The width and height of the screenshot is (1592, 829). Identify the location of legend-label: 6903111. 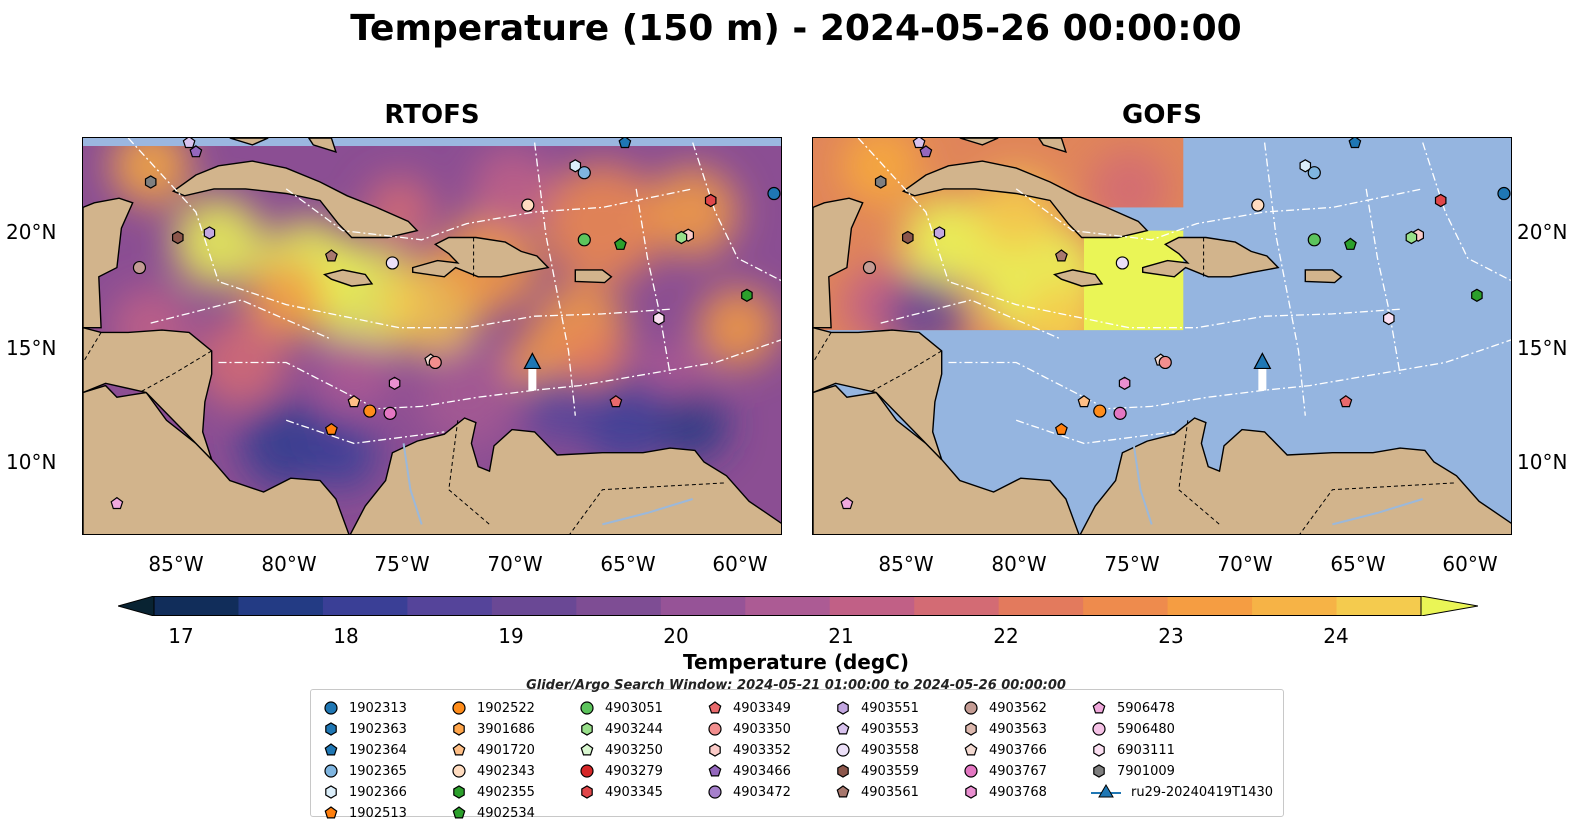
(1146, 750).